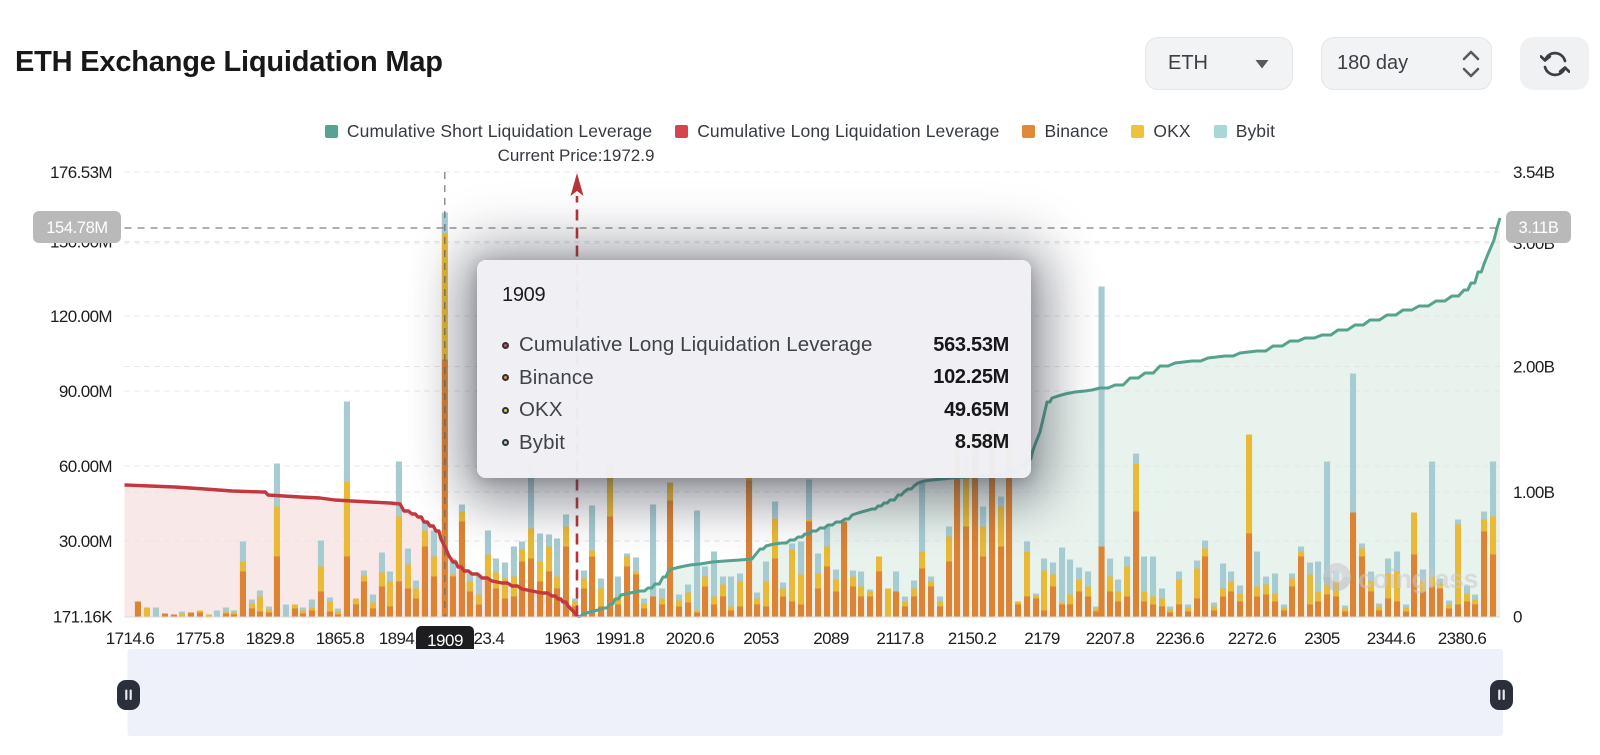 This screenshot has width=1600, height=755. Describe the element at coordinates (761, 638) in the screenshot. I see `svg-text: 2053` at that location.